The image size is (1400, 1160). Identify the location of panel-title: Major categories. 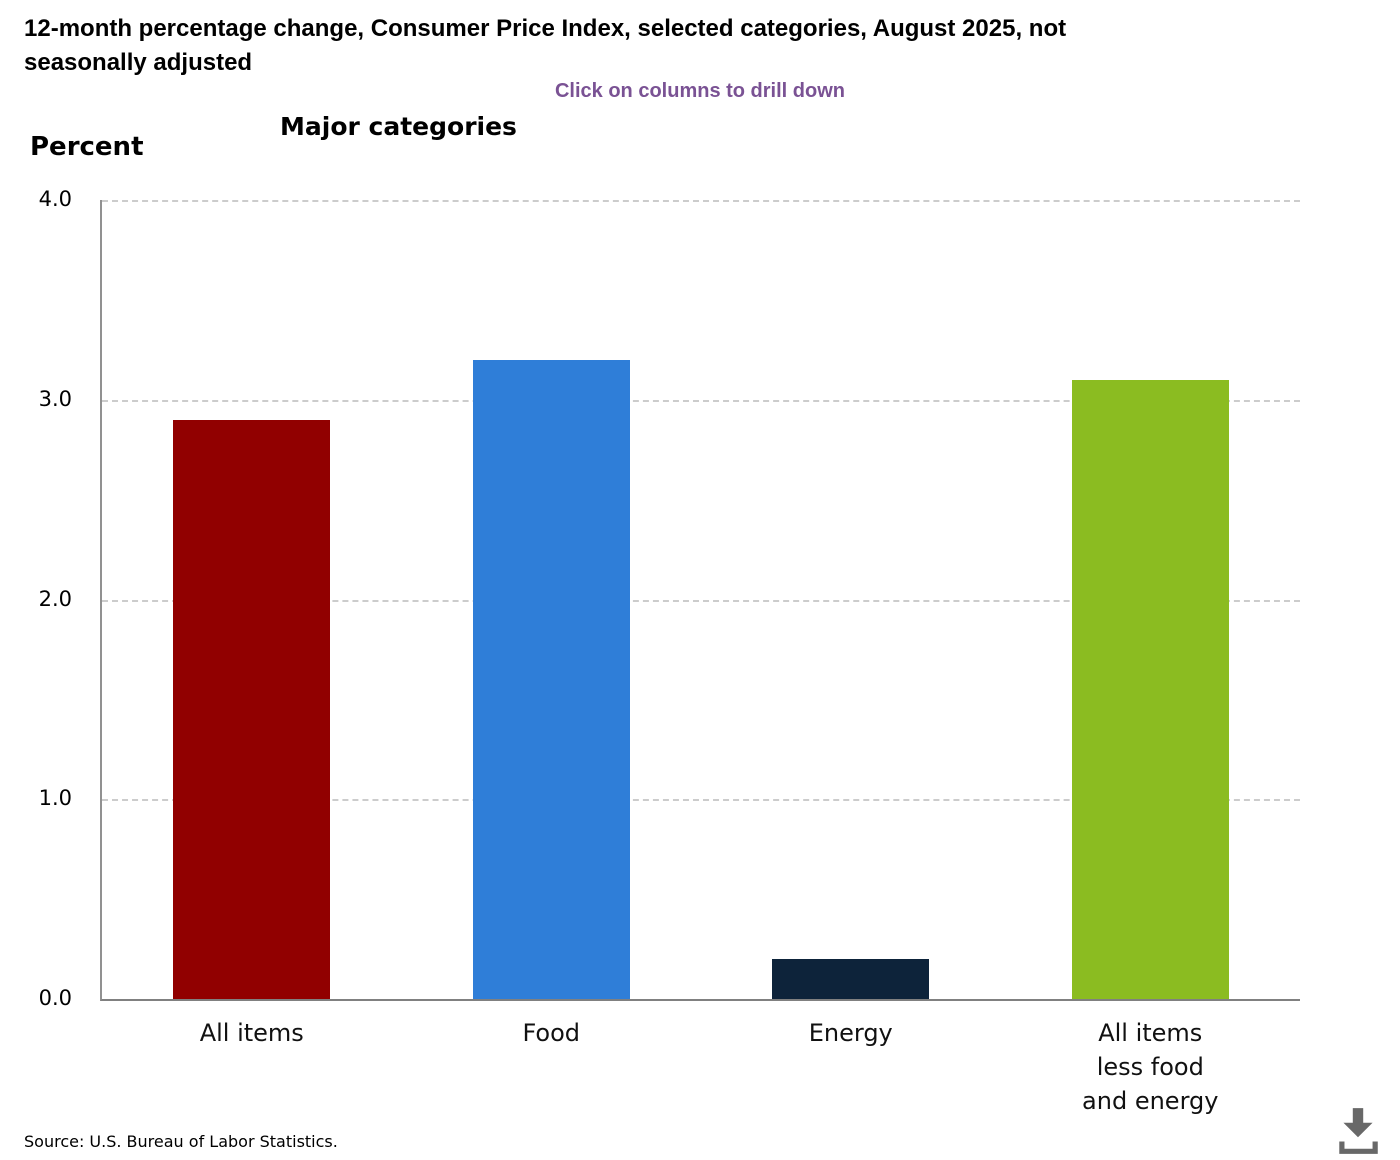
(398, 126).